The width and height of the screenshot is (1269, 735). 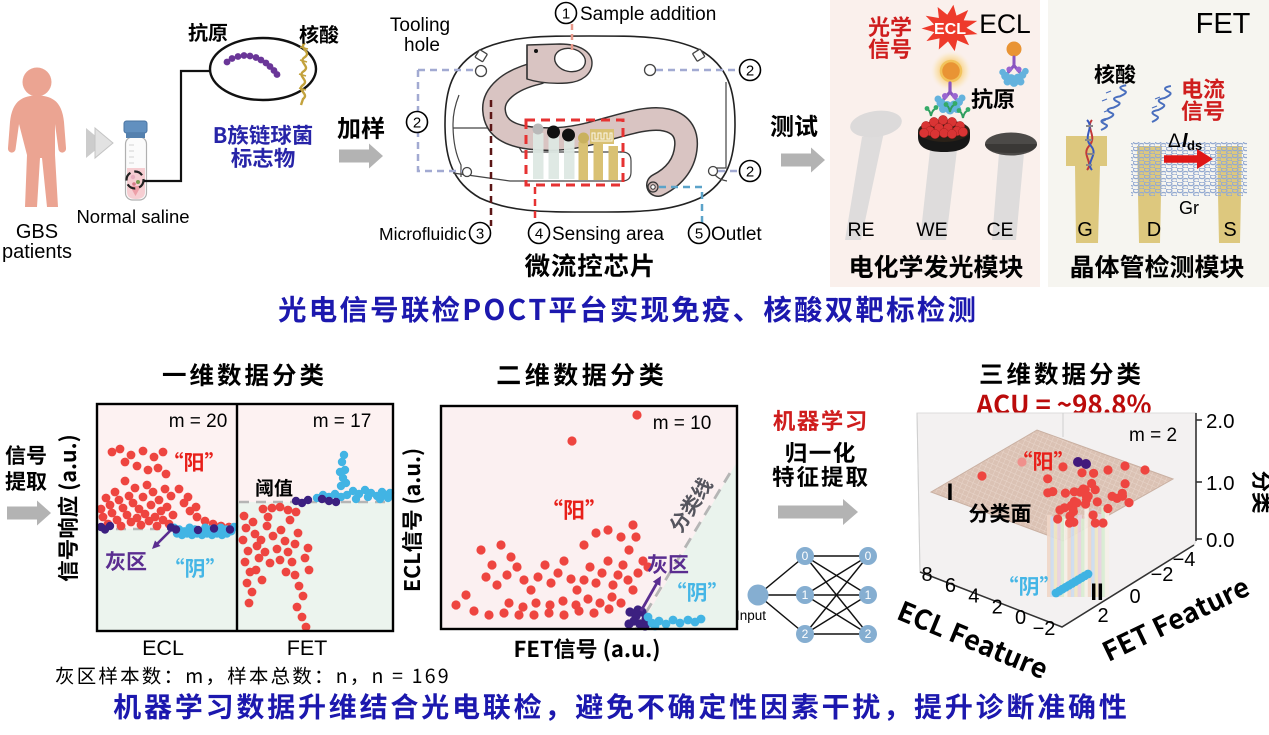 What do you see at coordinates (682, 423) in the screenshot?
I see `svg-text: m = 10` at bounding box center [682, 423].